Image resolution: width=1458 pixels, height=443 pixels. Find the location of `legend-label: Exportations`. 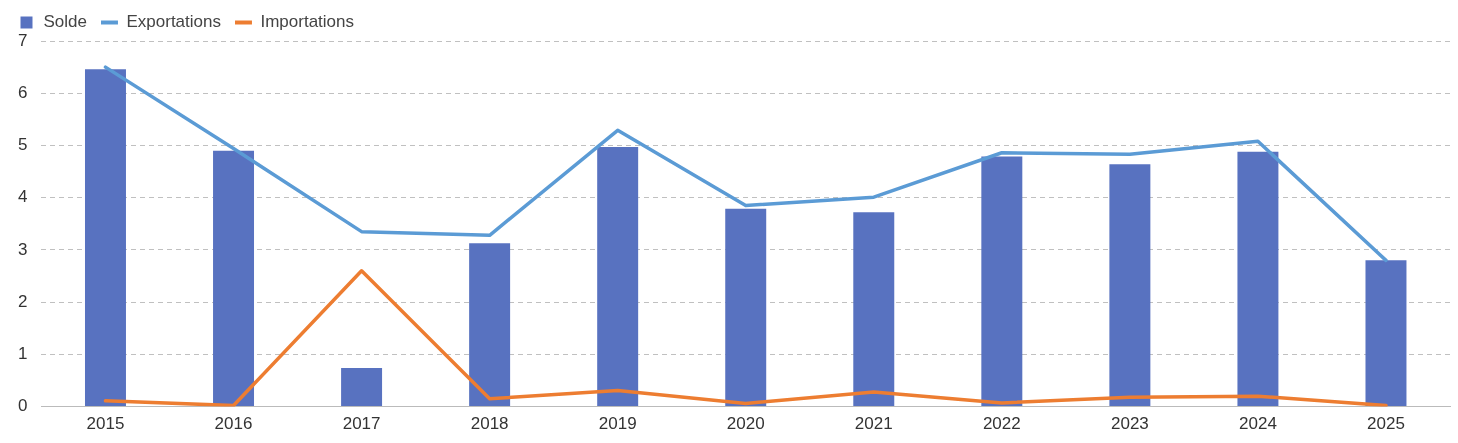

legend-label: Exportations is located at coordinates (173, 22).